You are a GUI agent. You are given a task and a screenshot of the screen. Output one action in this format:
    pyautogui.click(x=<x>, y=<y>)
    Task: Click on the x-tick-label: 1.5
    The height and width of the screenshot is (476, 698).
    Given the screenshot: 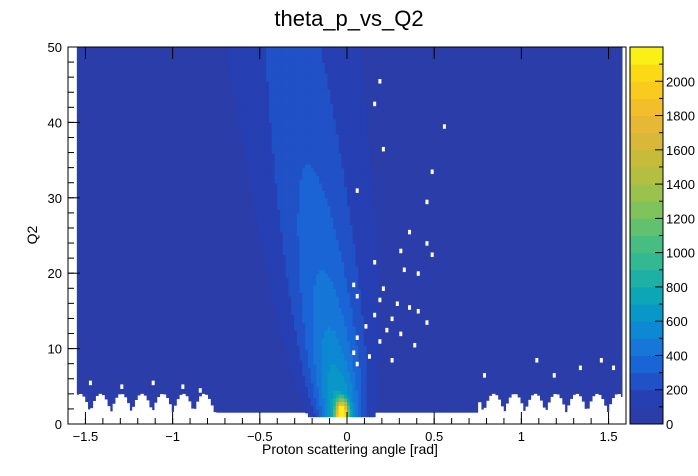 What is the action you would take?
    pyautogui.click(x=609, y=436)
    